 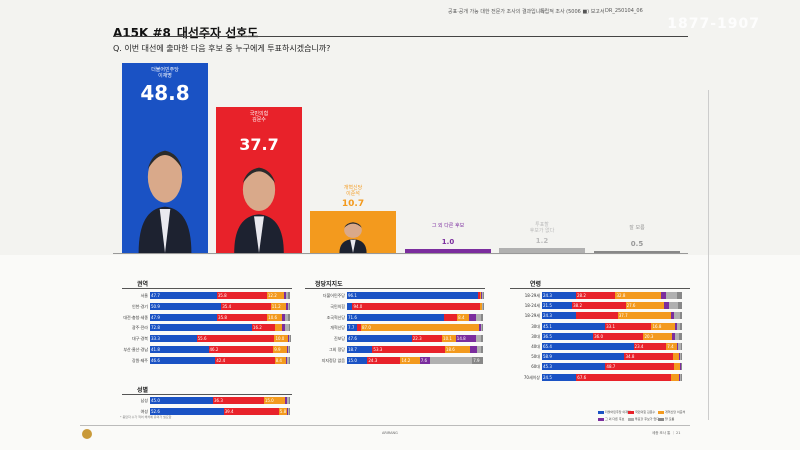 I want to click on segment-label: 24.3, so click(x=547, y=295).